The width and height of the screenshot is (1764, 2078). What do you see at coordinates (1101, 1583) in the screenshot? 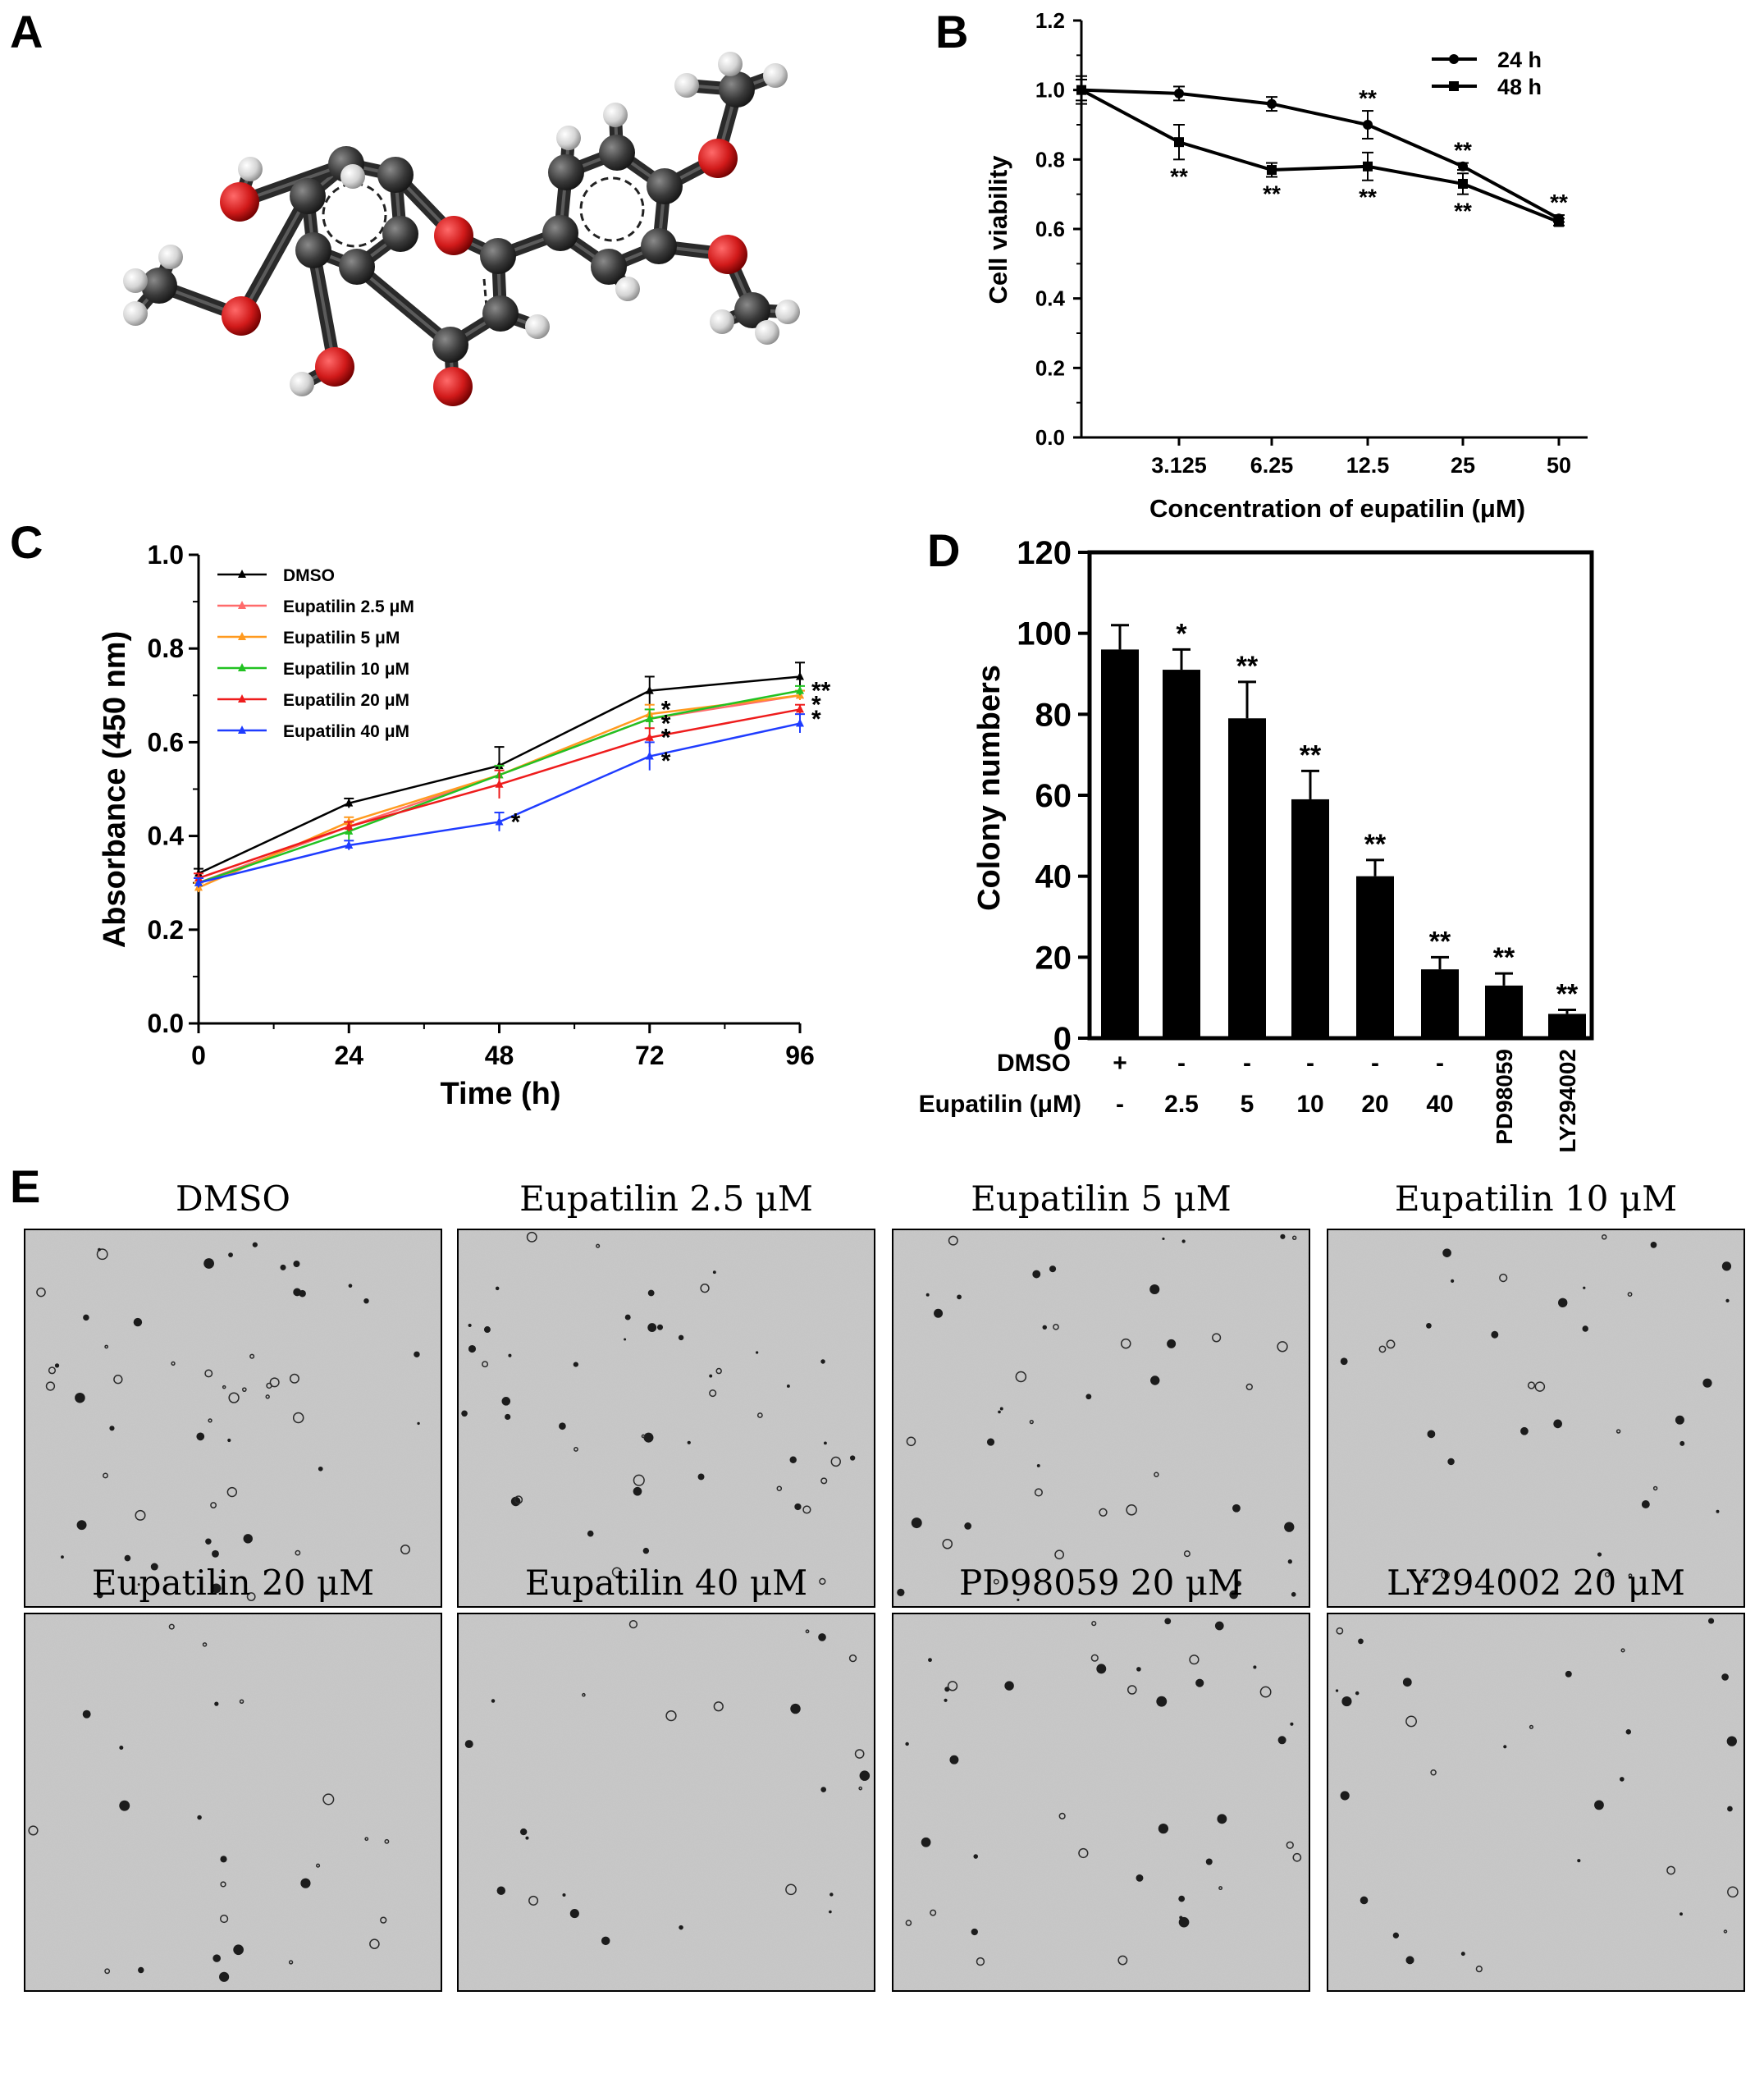
I see `micrograph-title: PD98059 20 μM` at bounding box center [1101, 1583].